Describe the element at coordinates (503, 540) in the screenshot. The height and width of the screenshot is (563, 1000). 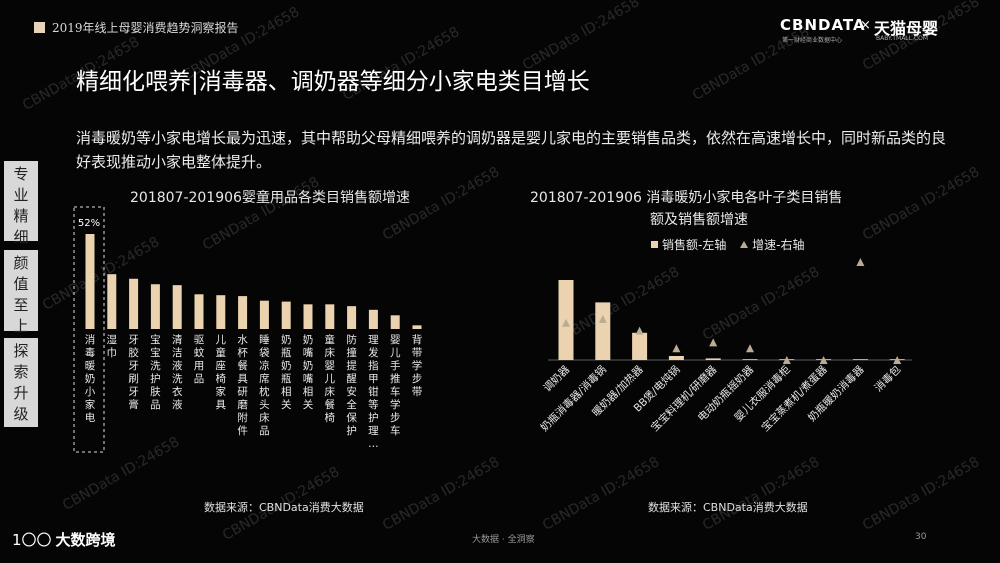
I see `footer-slogan: 大数据 · 全洞察` at that location.